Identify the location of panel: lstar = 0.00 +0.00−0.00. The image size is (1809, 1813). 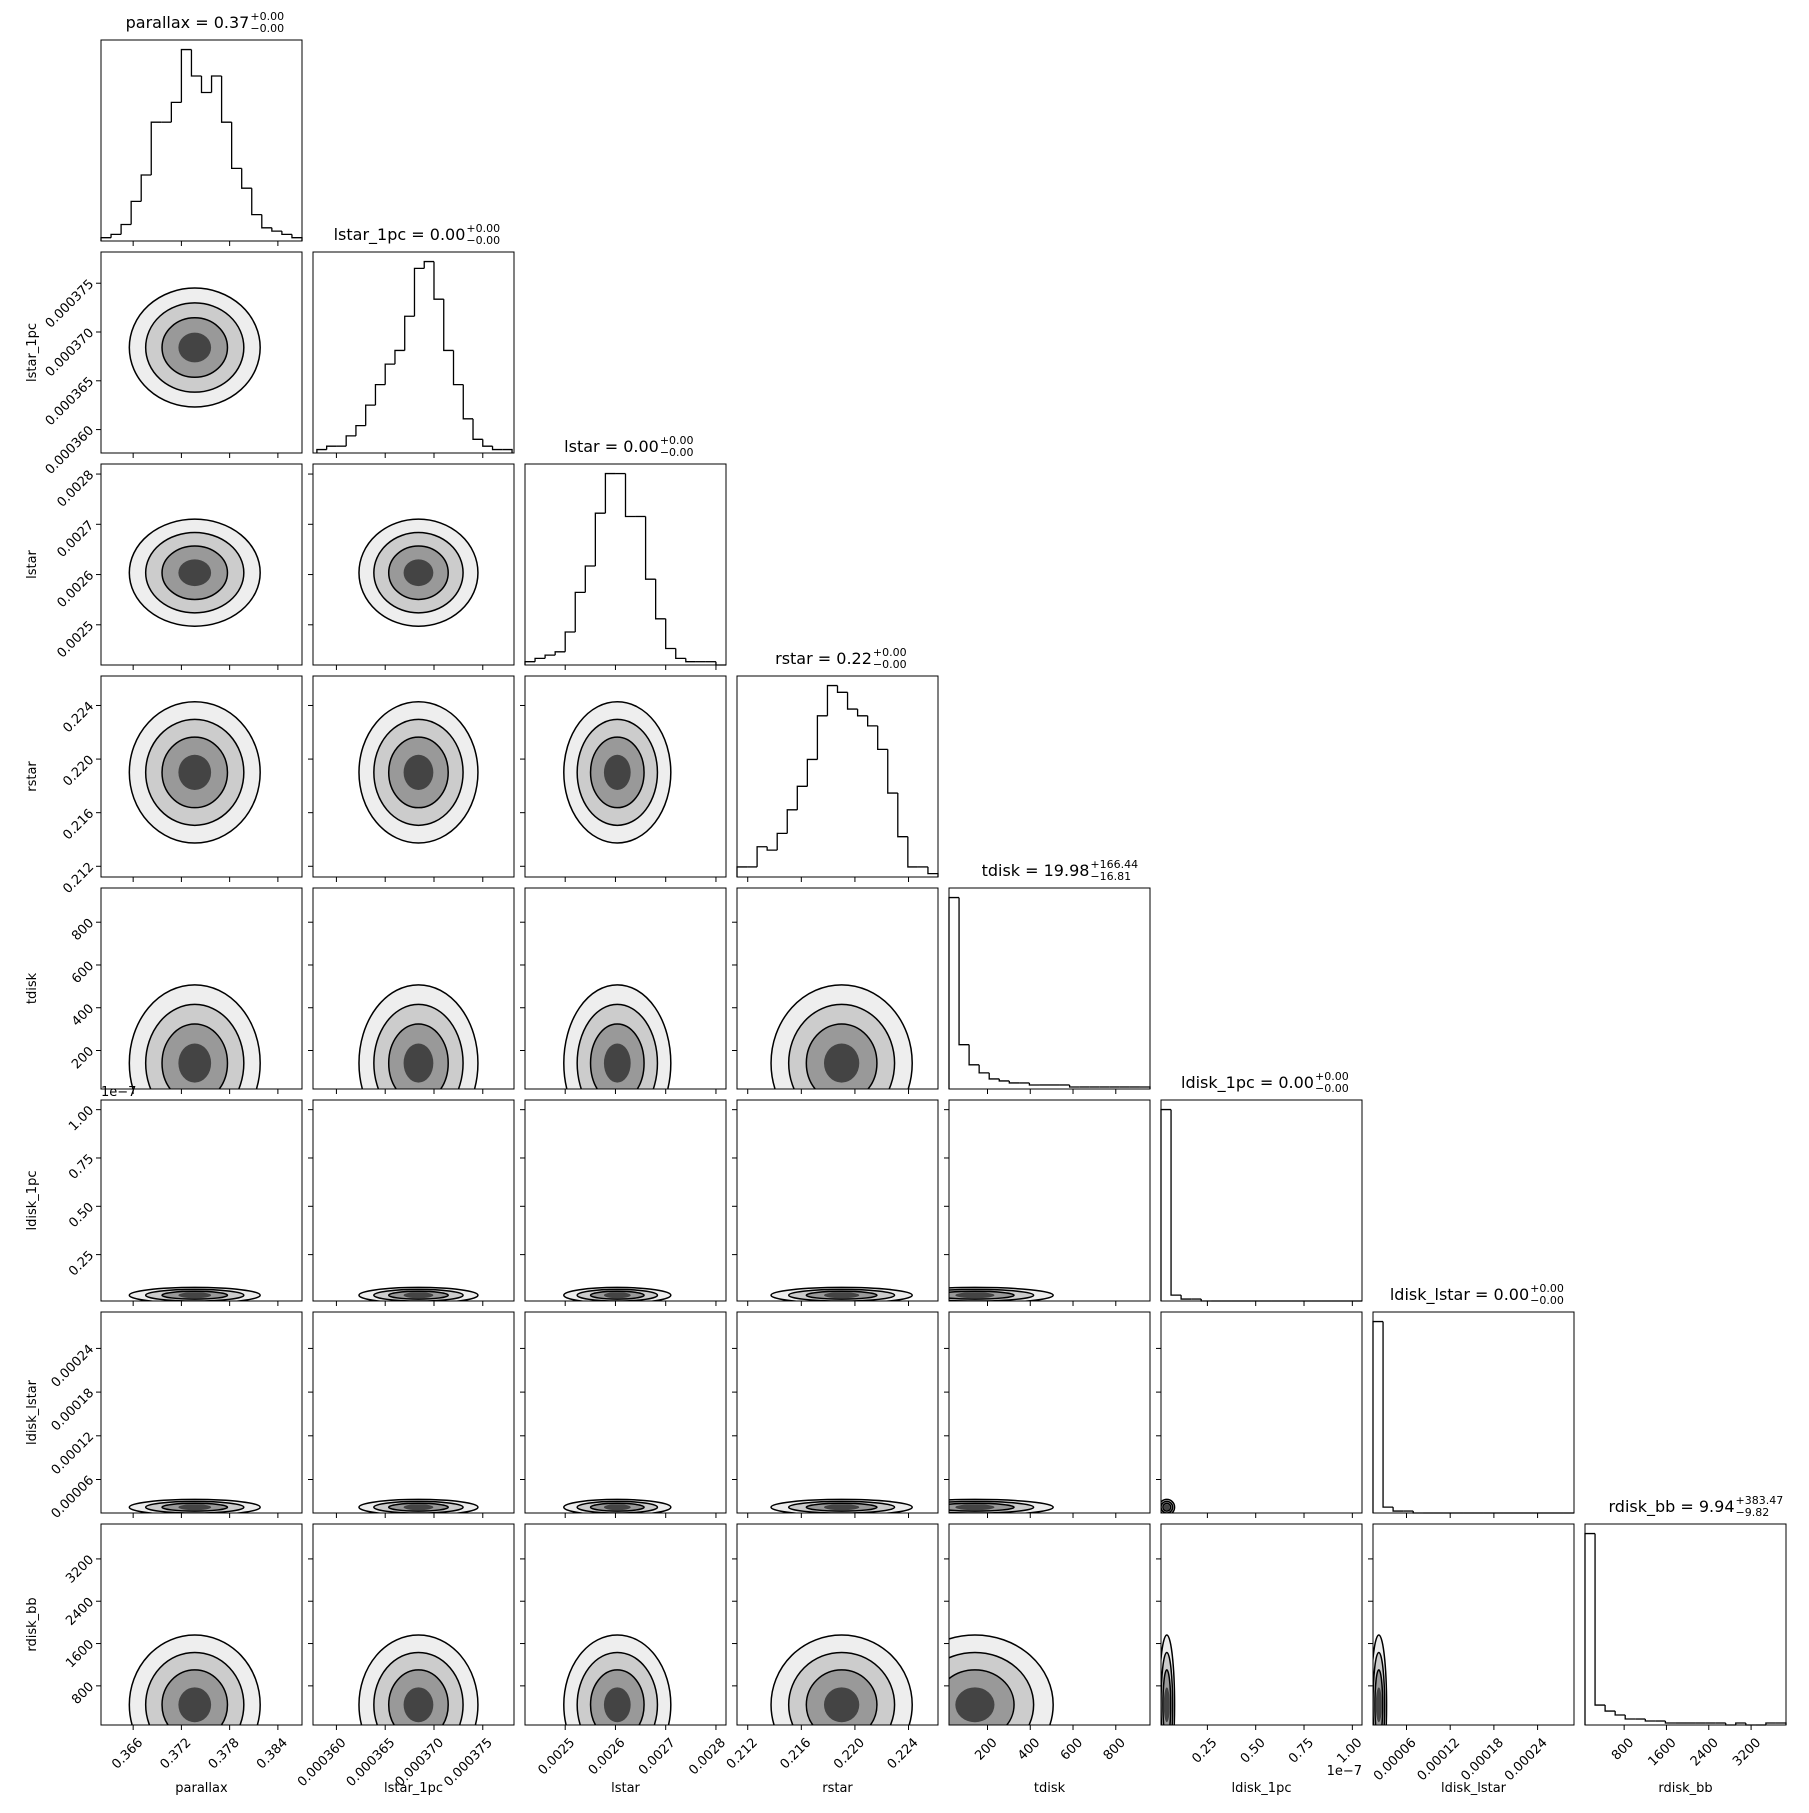
(625, 552).